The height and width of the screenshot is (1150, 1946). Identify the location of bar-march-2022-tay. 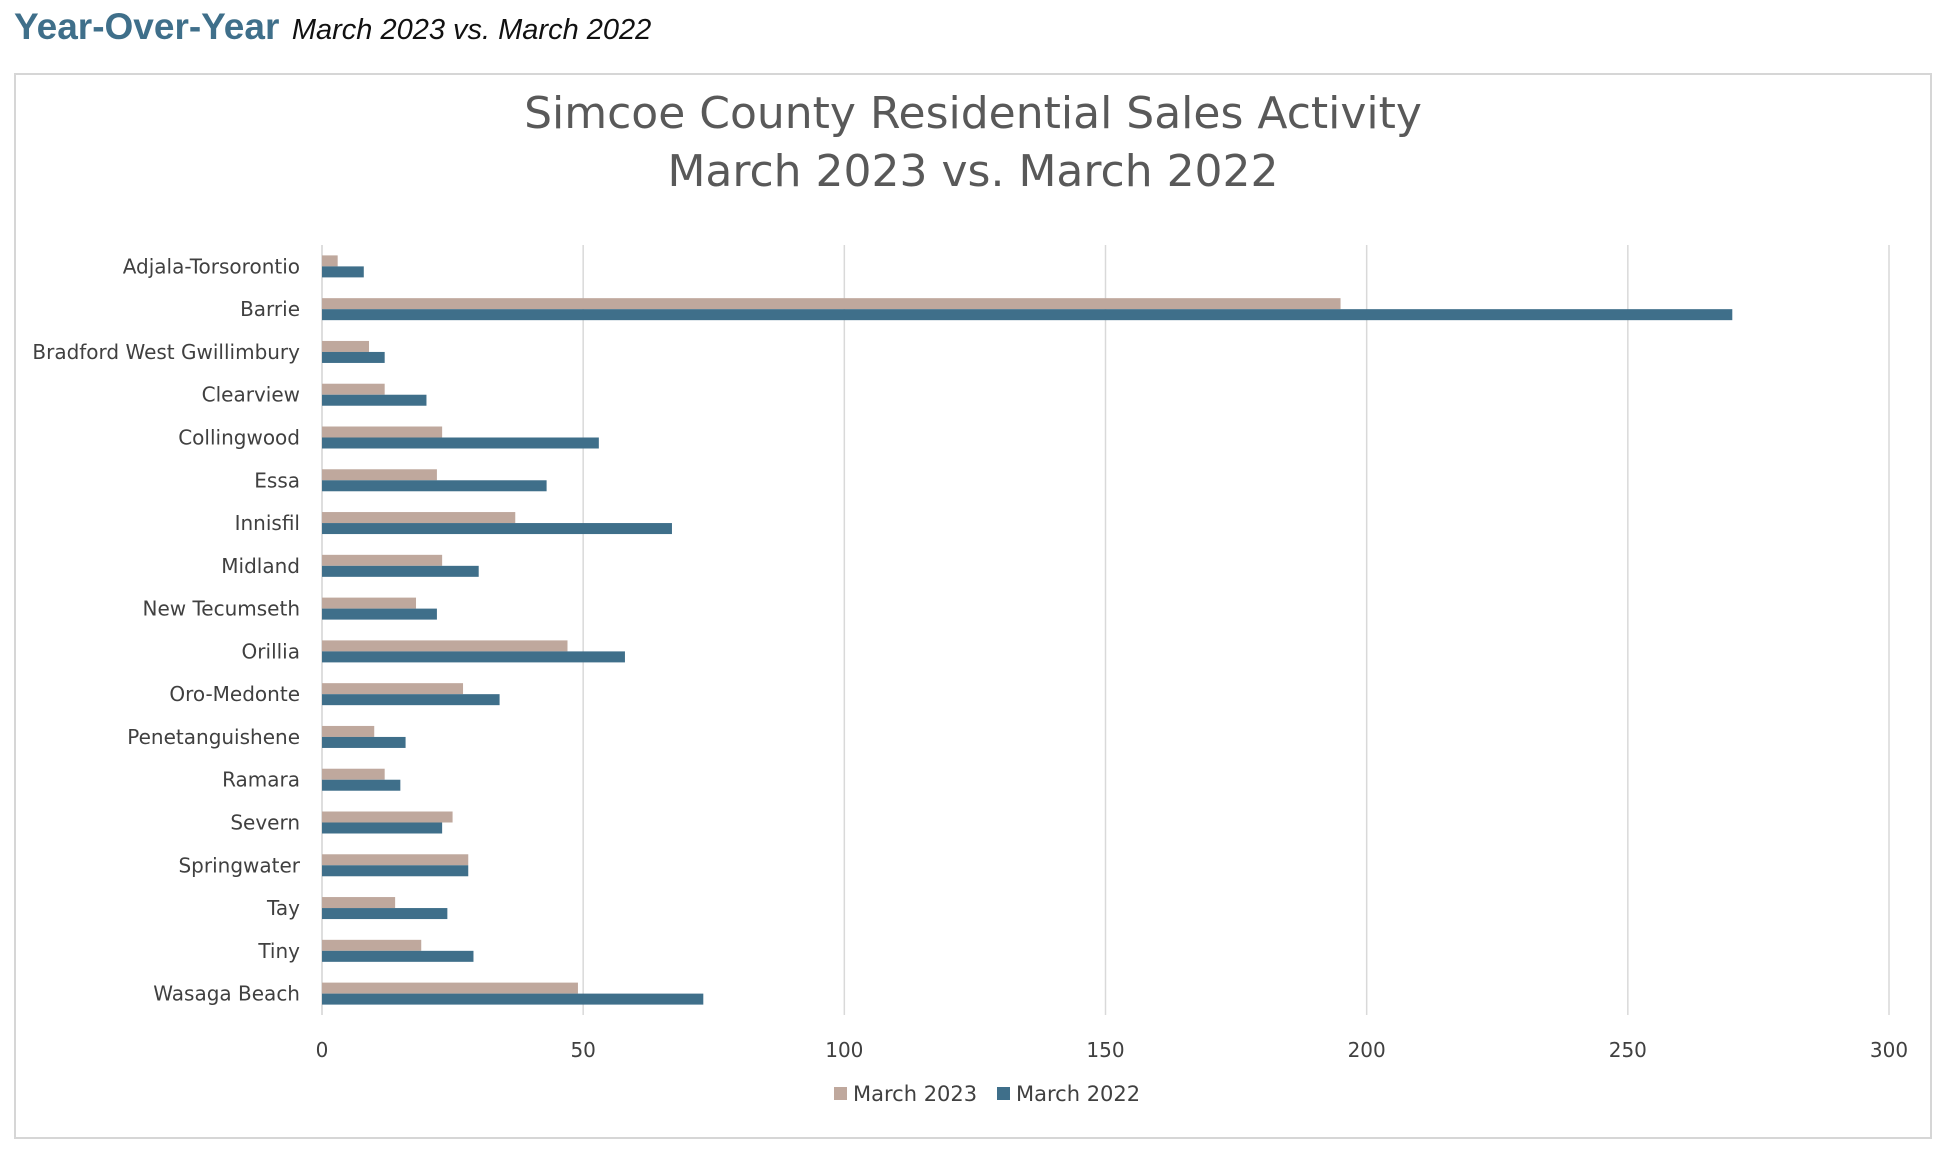
(385, 914).